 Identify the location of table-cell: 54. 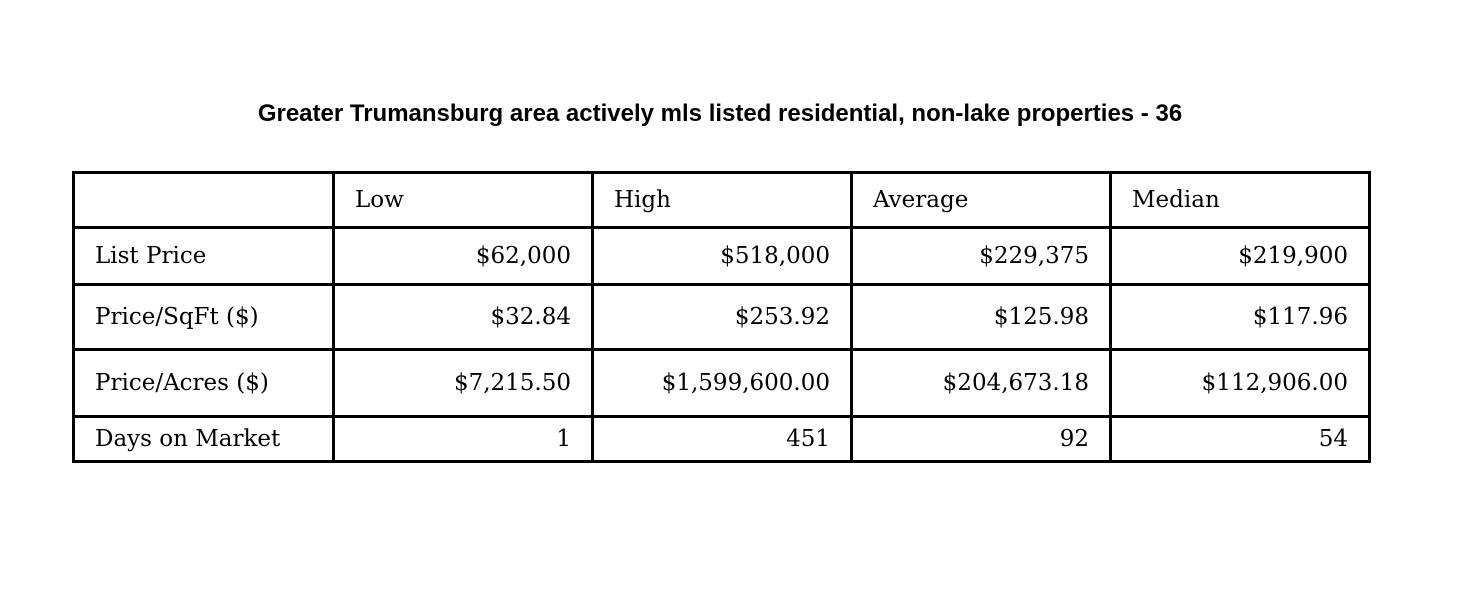
(1240, 439).